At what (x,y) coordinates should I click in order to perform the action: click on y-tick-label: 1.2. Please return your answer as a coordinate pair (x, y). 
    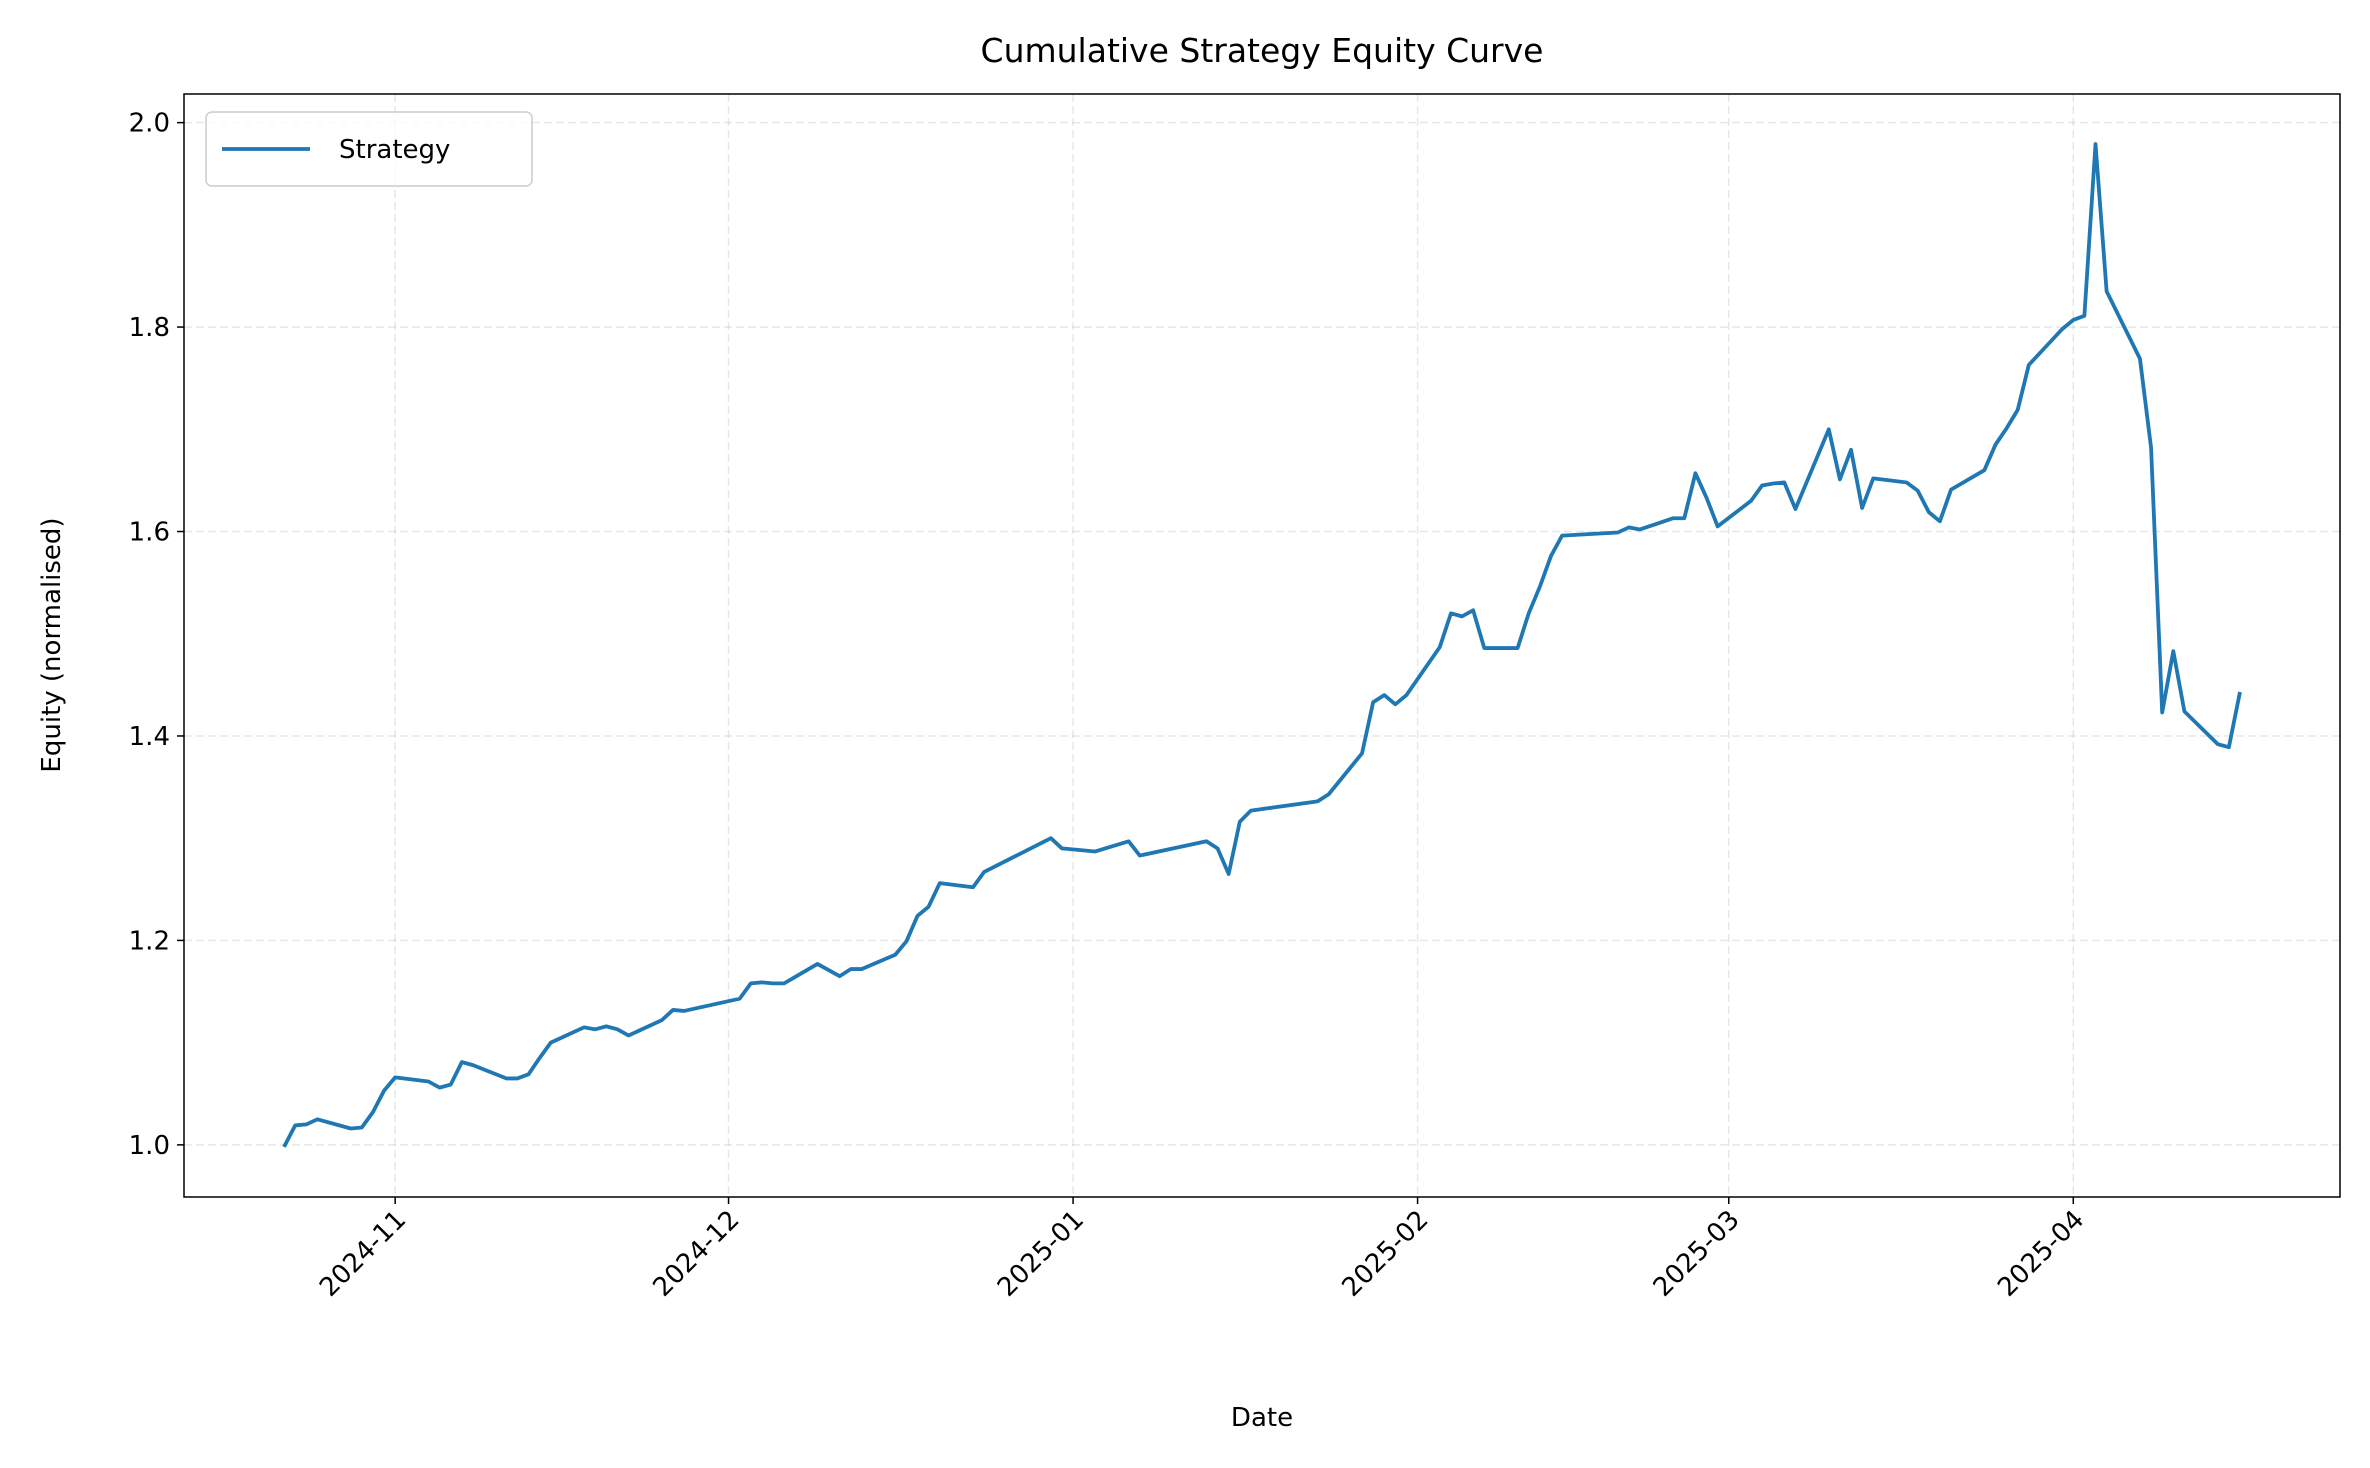
    Looking at the image, I should click on (149, 941).